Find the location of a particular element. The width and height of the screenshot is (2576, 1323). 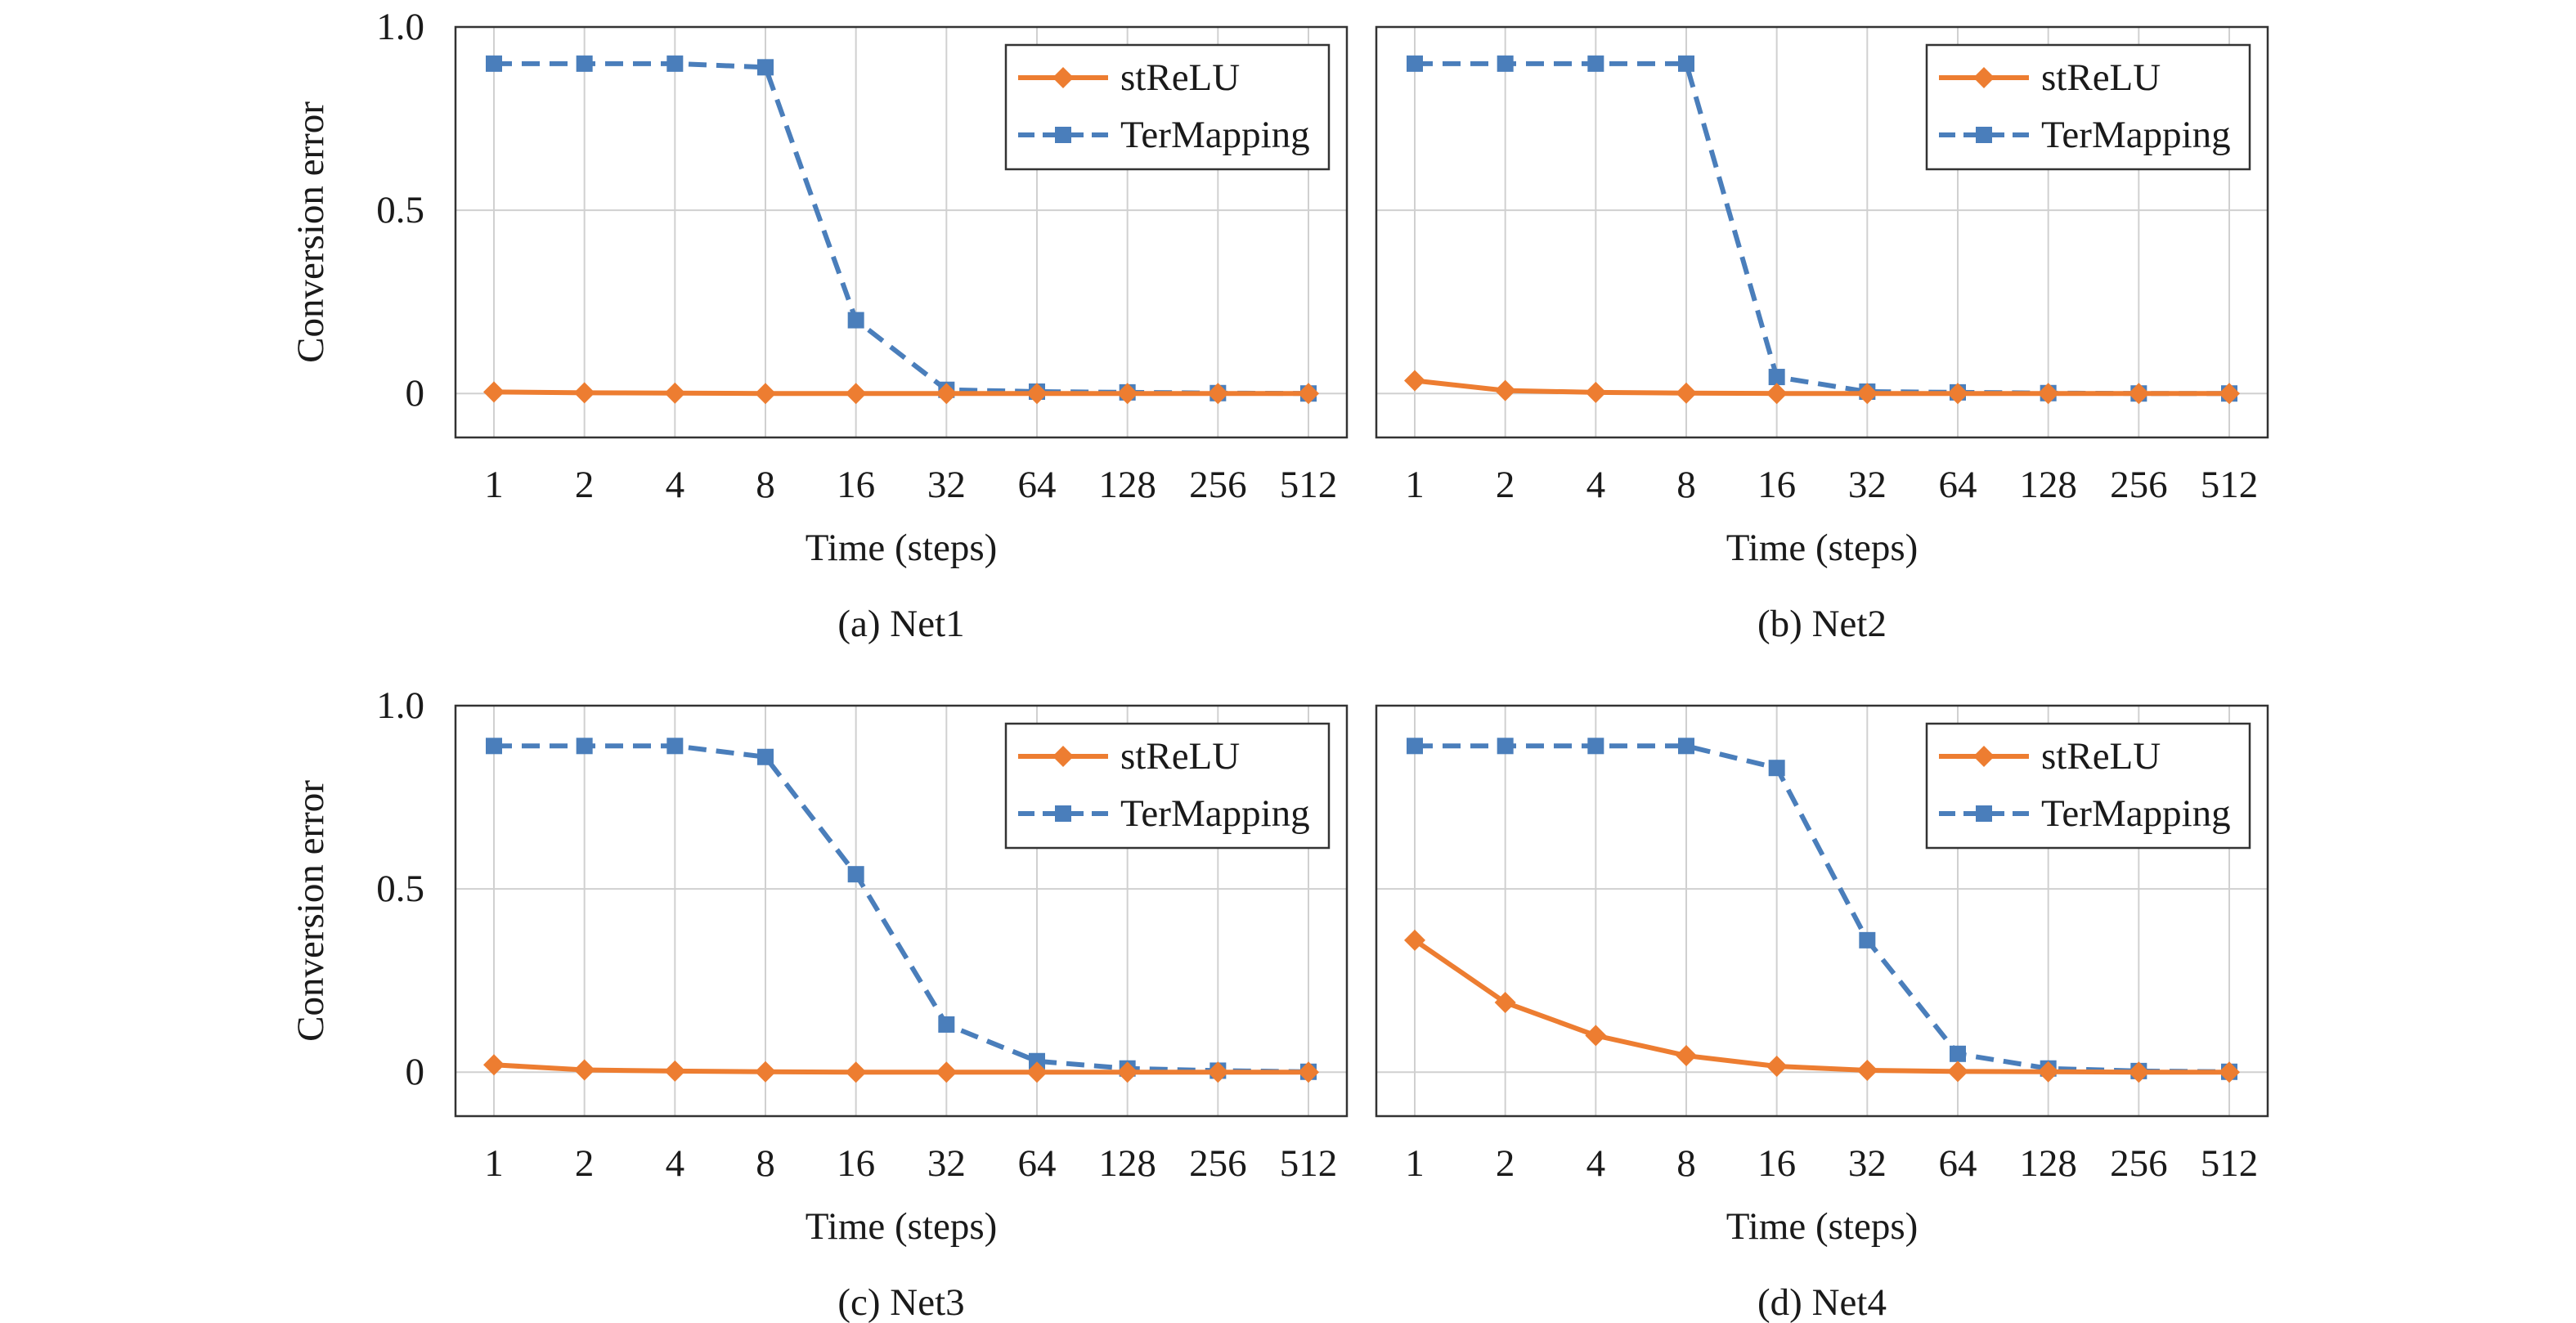

legend-label: TerMapping is located at coordinates (2136, 814).